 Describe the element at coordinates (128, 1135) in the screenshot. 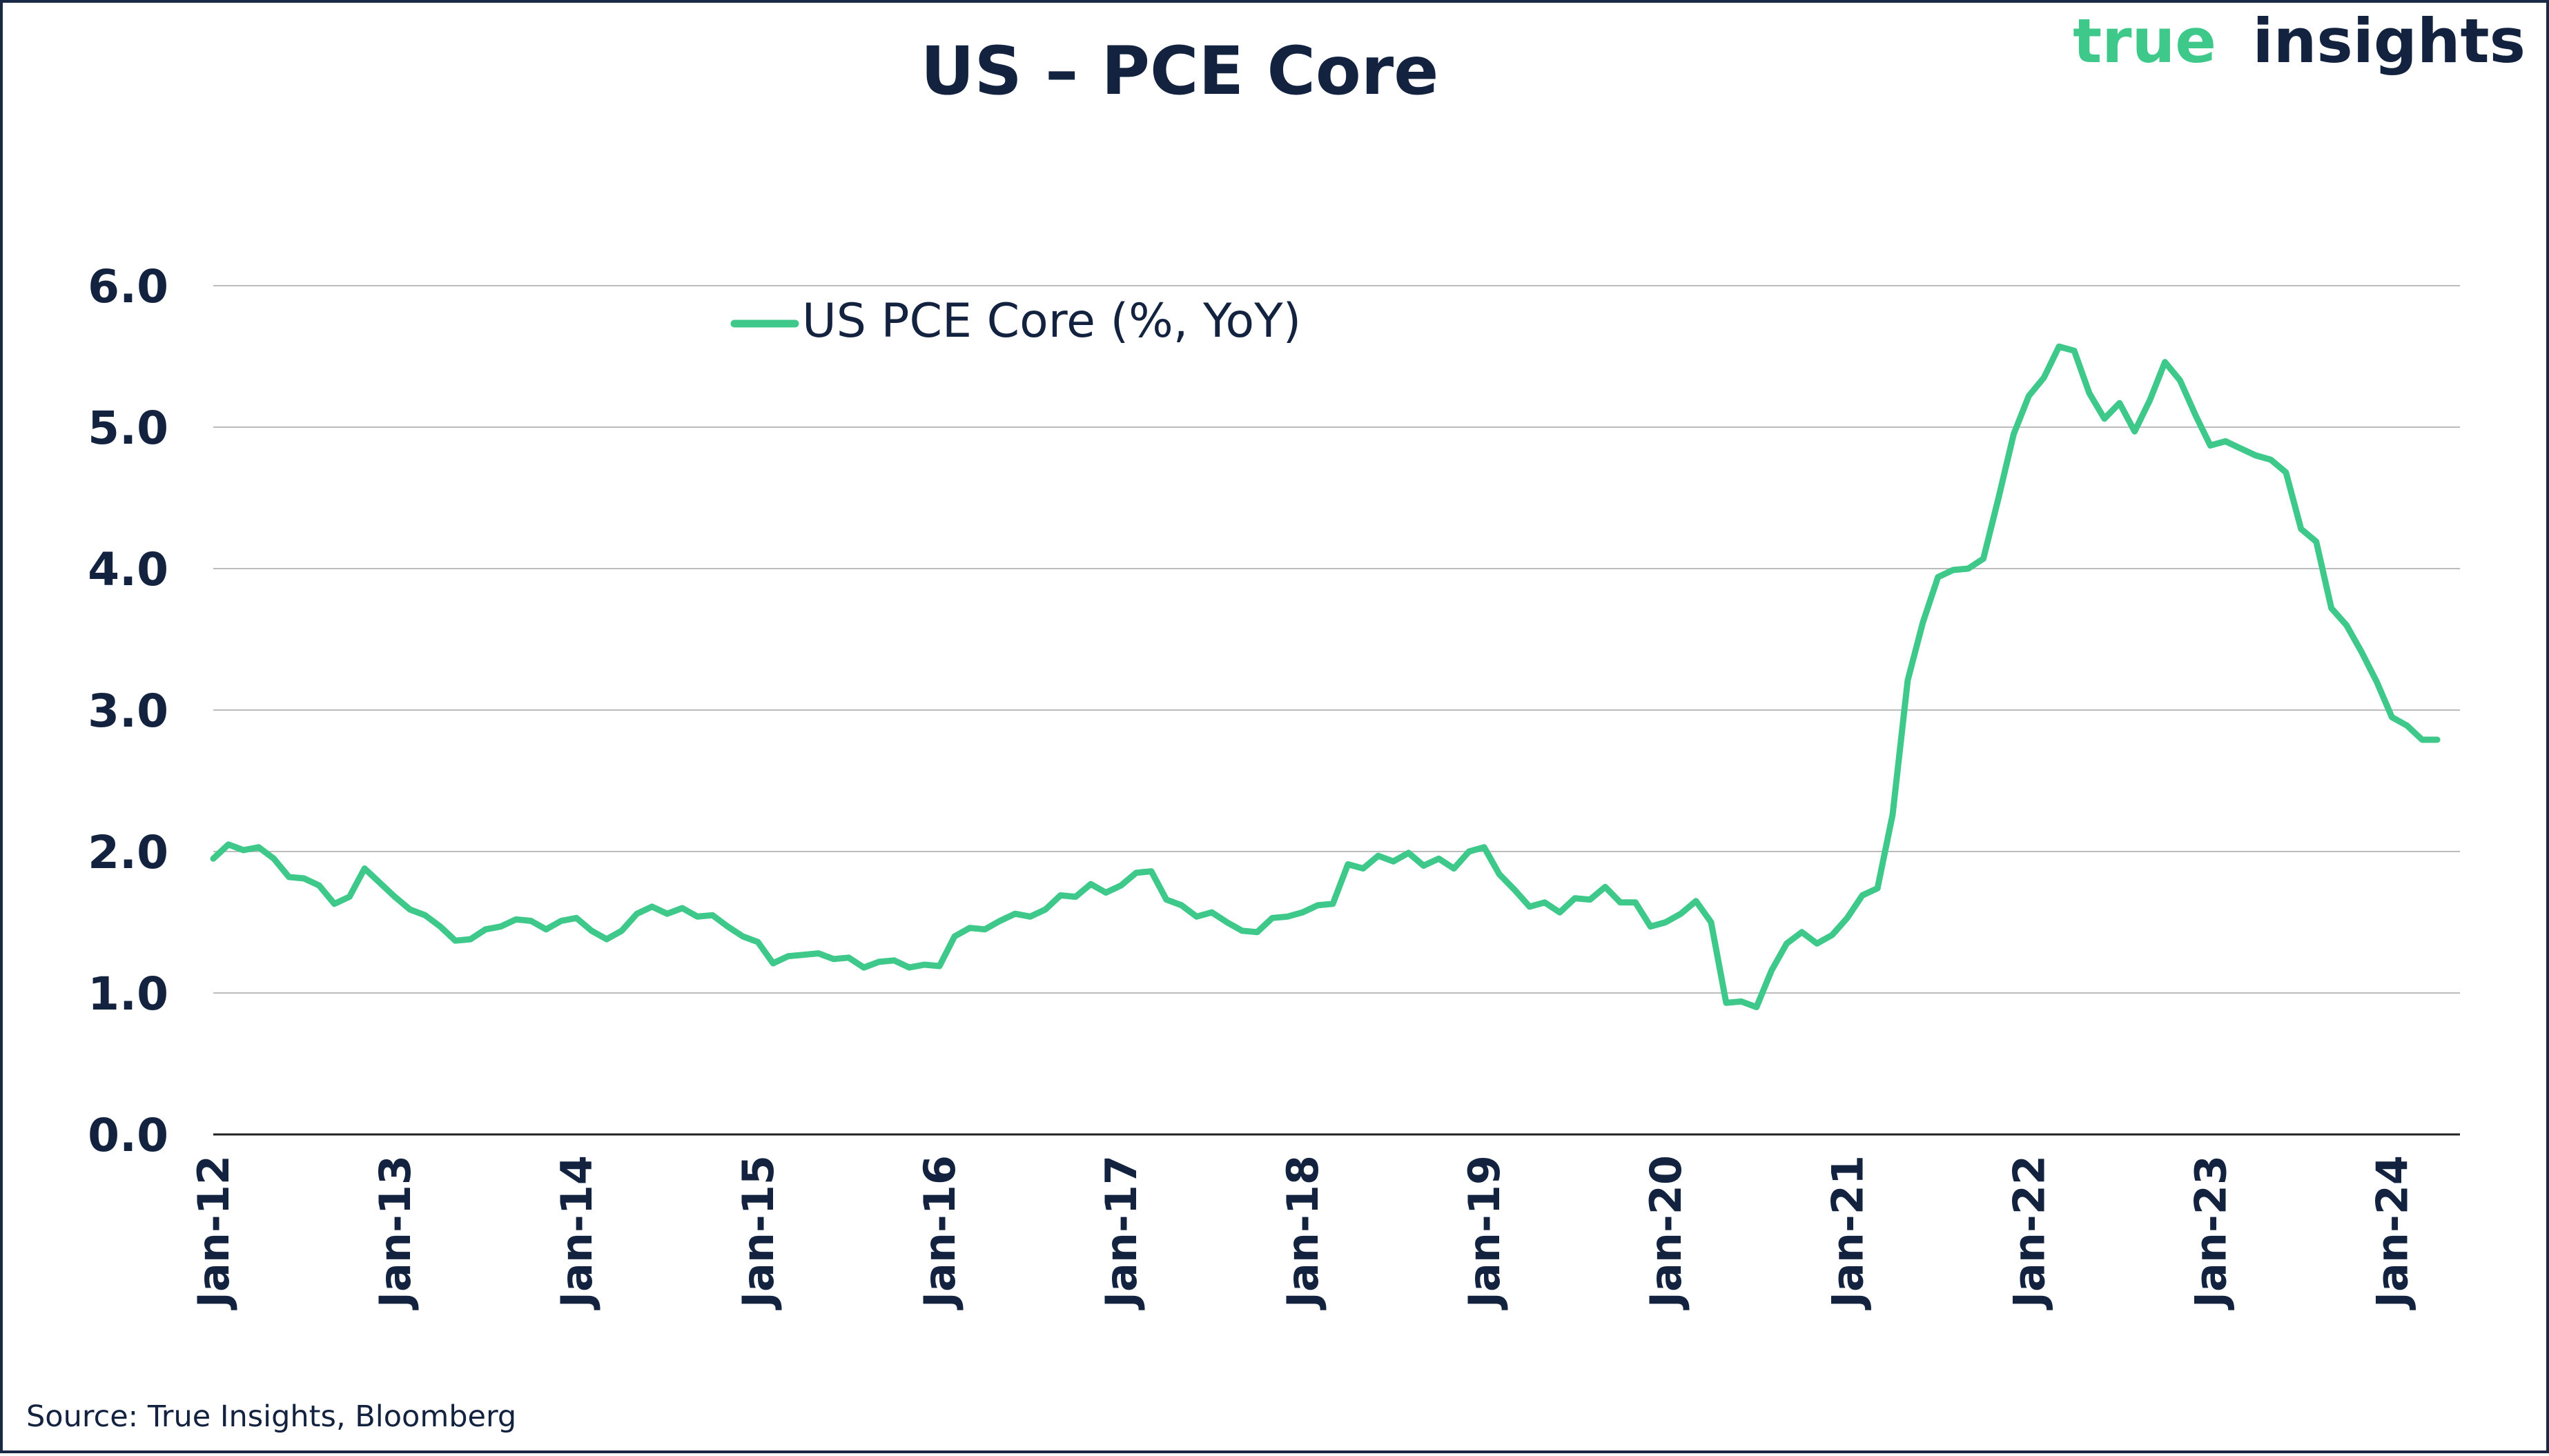

I see `y-tick-label: 0.0` at that location.